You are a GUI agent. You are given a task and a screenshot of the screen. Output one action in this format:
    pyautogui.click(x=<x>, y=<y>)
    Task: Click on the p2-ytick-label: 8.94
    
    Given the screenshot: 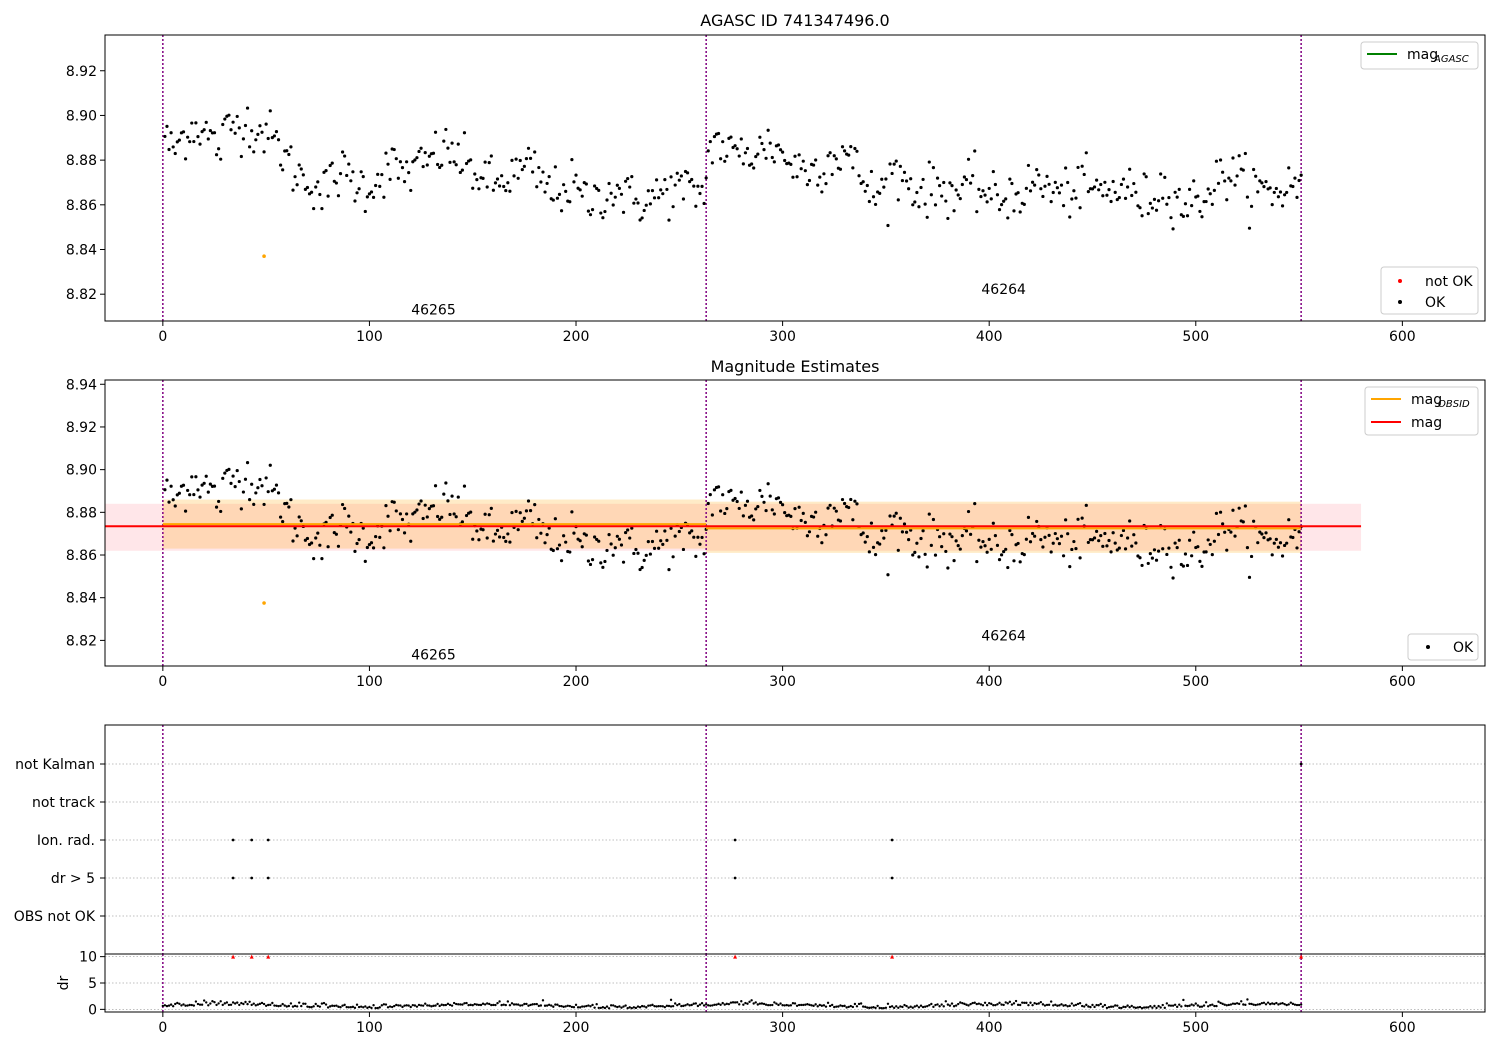 What is the action you would take?
    pyautogui.click(x=81, y=385)
    